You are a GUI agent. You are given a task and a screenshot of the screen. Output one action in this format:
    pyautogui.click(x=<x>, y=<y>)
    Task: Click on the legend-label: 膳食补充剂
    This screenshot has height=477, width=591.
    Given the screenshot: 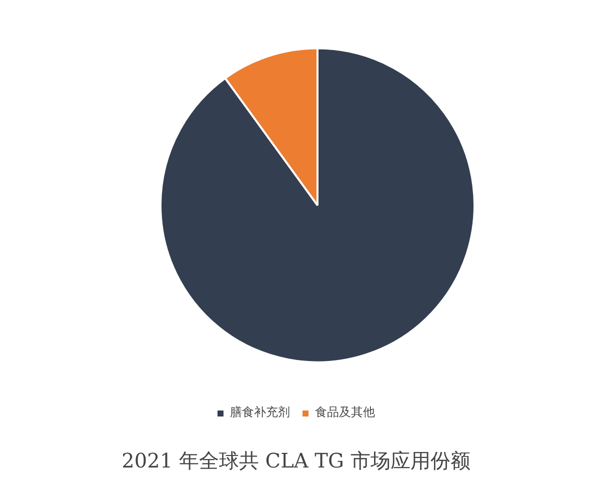 What is the action you would take?
    pyautogui.click(x=260, y=412)
    